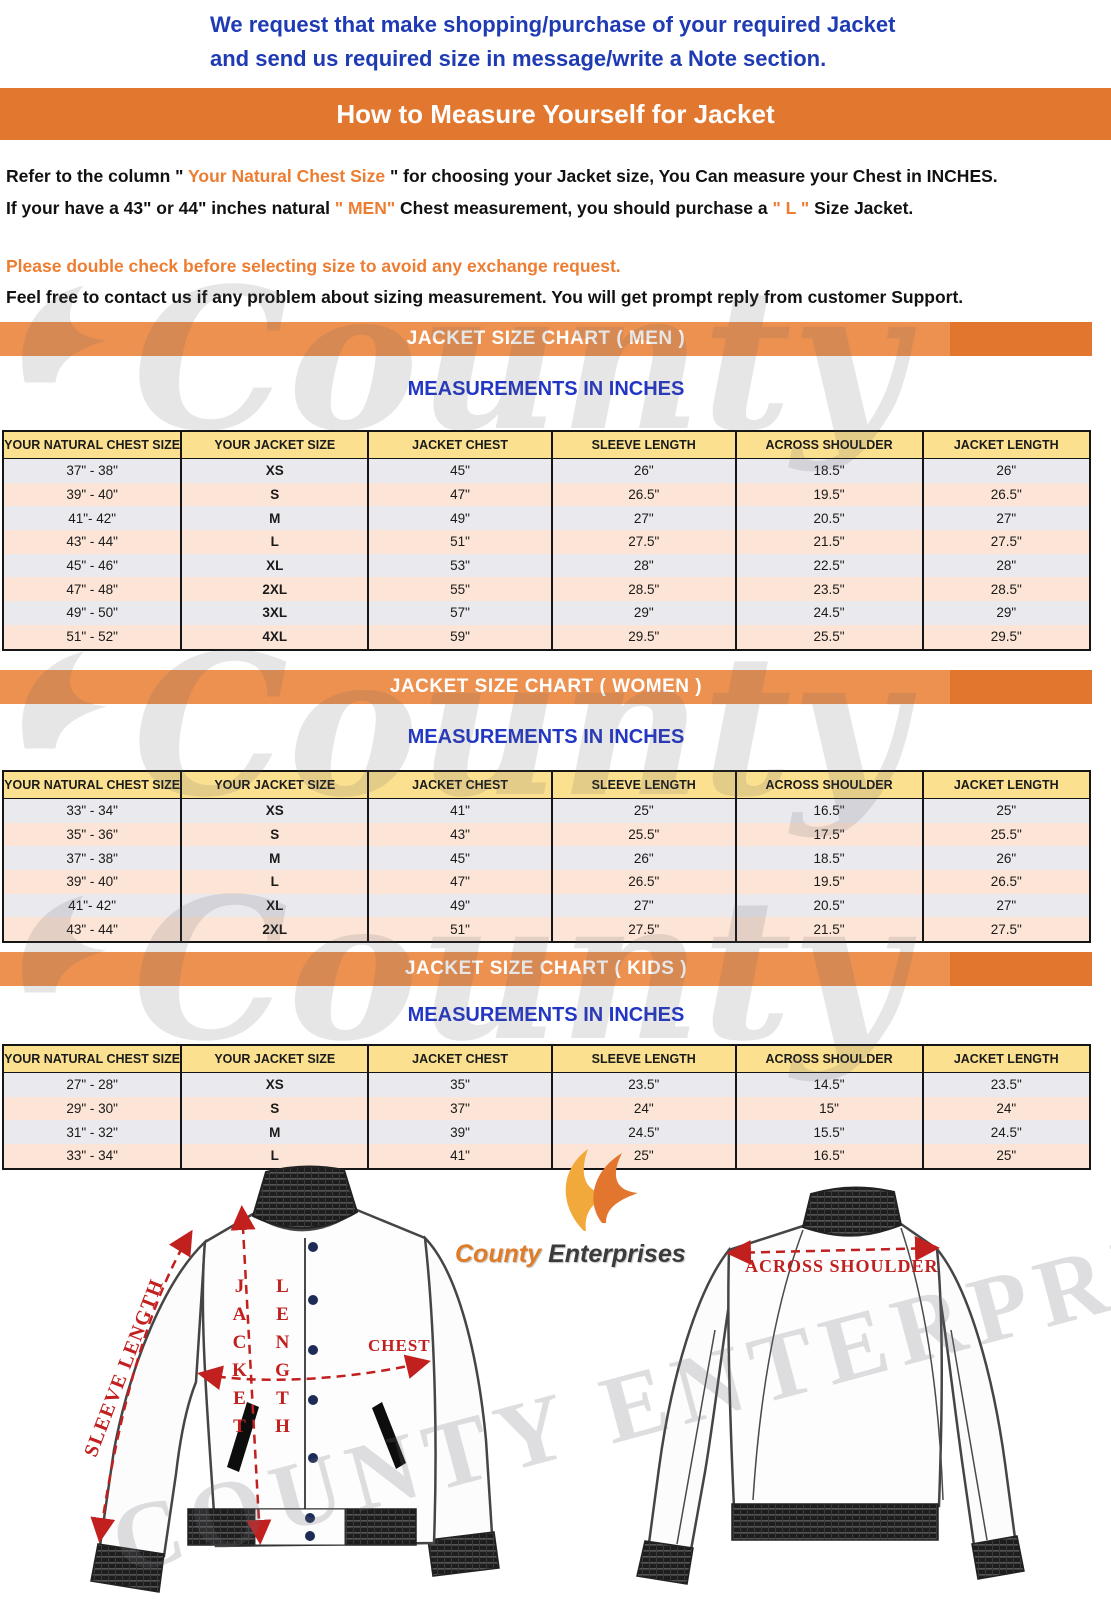 The width and height of the screenshot is (1111, 1600). What do you see at coordinates (239, 1360) in the screenshot?
I see `jacket-word-label: JACKET` at bounding box center [239, 1360].